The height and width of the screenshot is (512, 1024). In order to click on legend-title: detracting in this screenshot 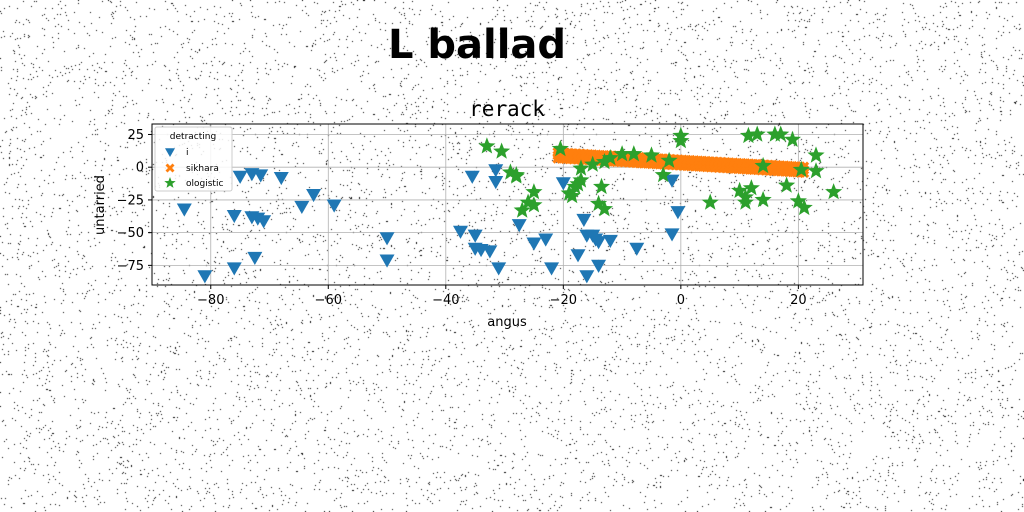, I will do `click(193, 137)`.